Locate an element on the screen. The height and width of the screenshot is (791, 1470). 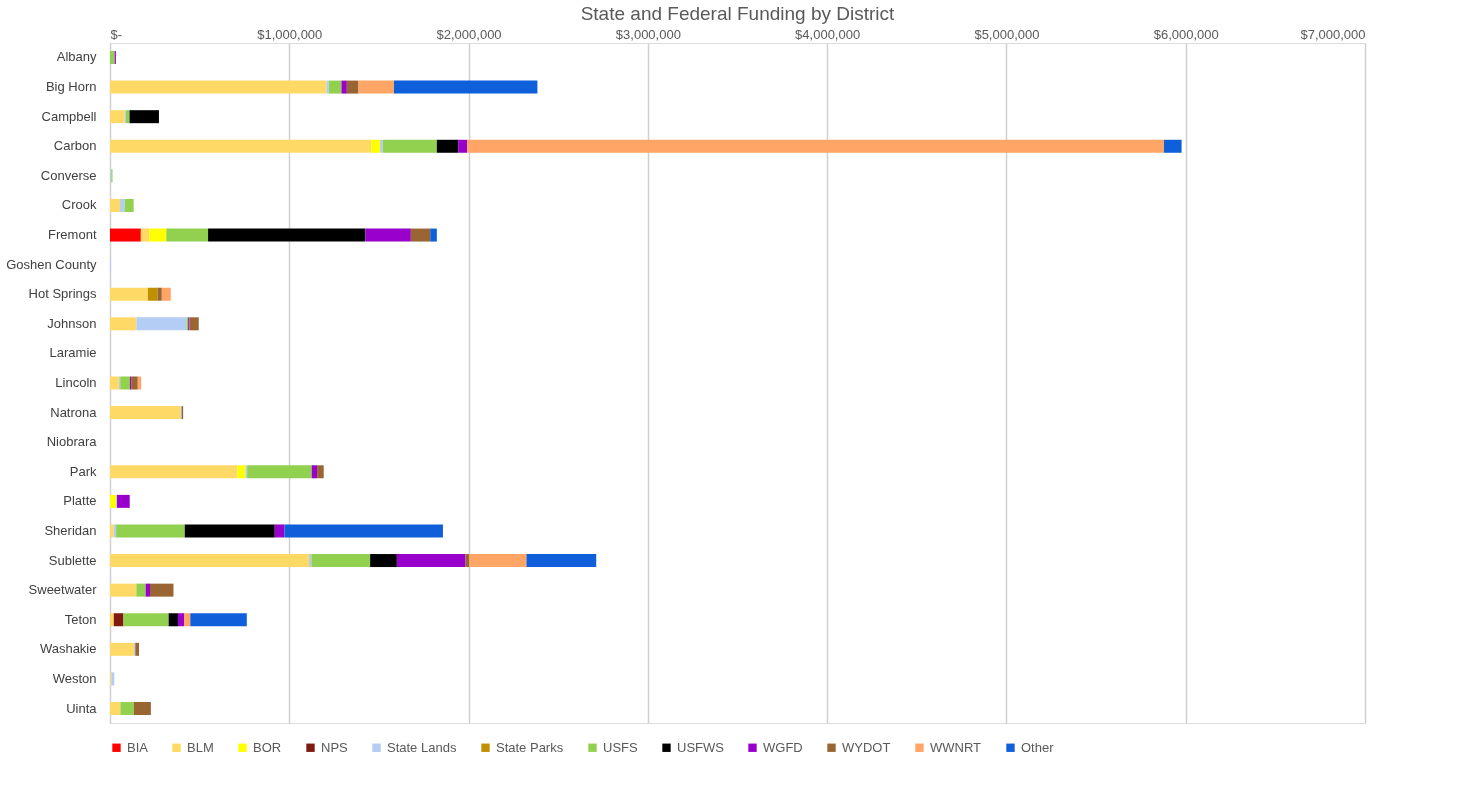
y-tick-label: Sheridan is located at coordinates (70, 530).